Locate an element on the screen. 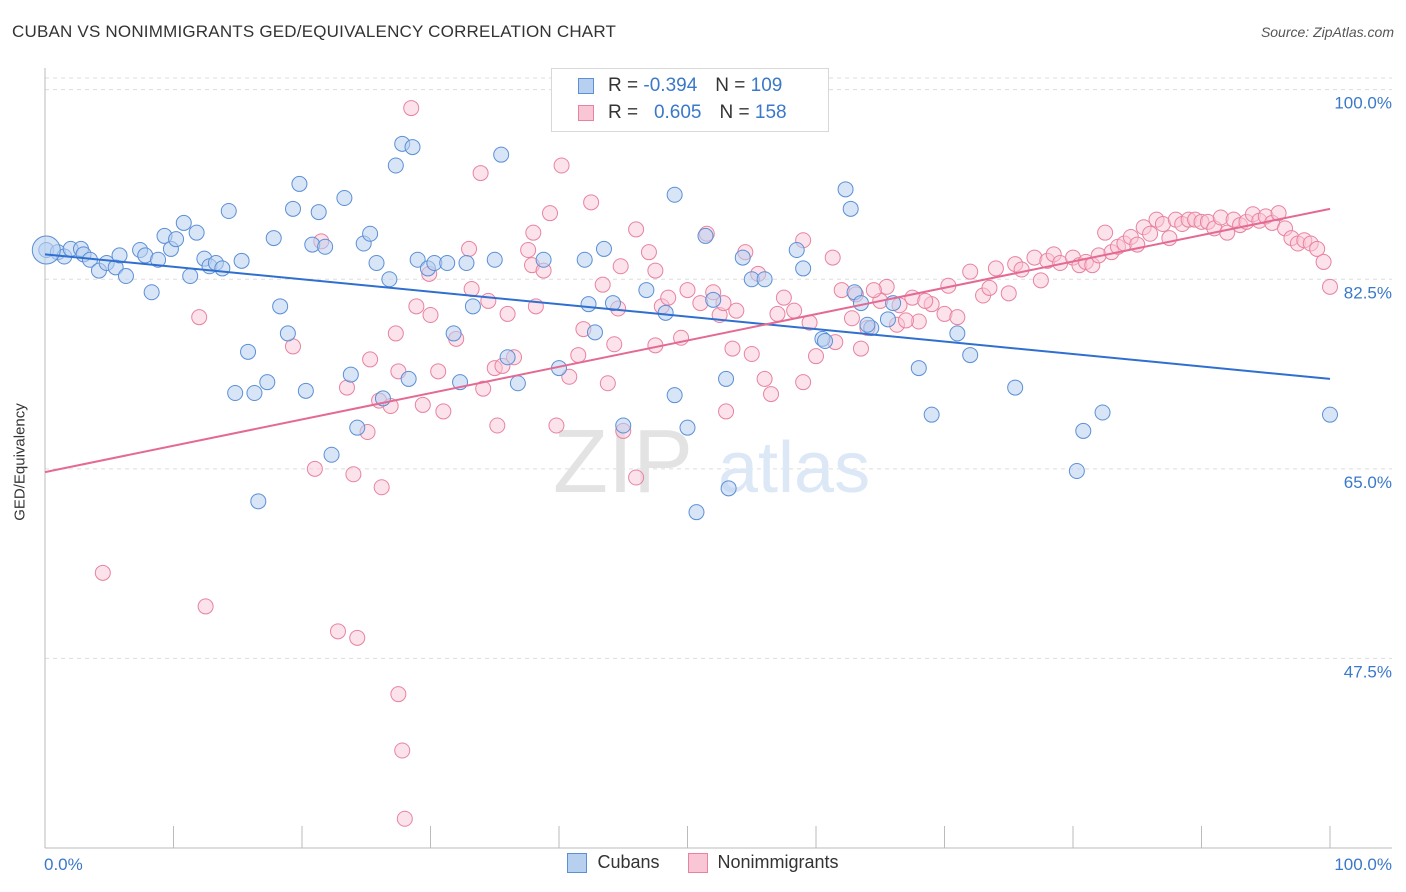 This screenshot has height=892, width=1406. nonimmigrants-r-label: R = is located at coordinates (623, 112).